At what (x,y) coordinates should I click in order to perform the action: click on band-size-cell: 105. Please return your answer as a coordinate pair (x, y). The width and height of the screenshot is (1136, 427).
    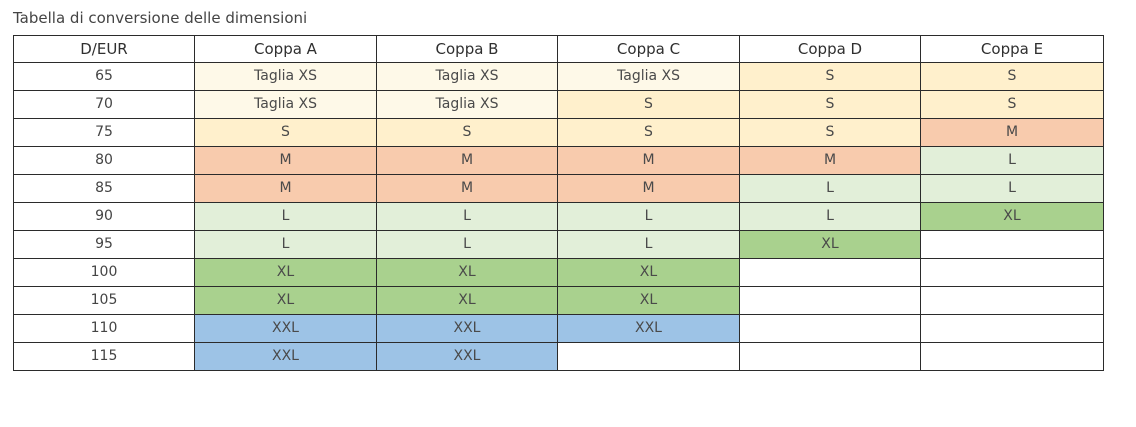
    Looking at the image, I should click on (104, 300).